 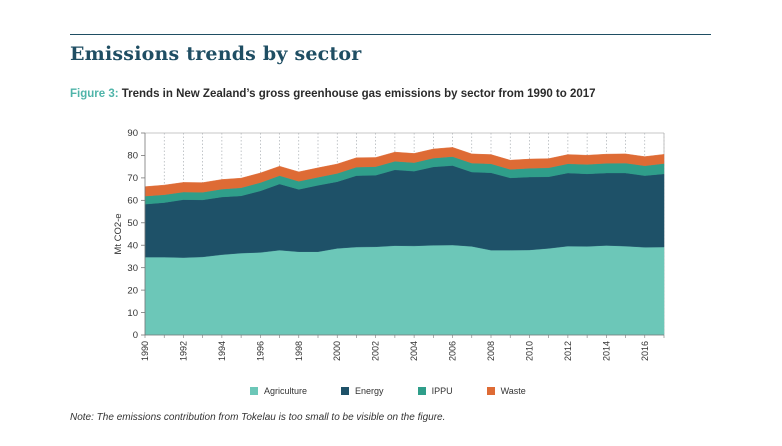 I want to click on legend-item-energy: Energy, so click(x=362, y=391).